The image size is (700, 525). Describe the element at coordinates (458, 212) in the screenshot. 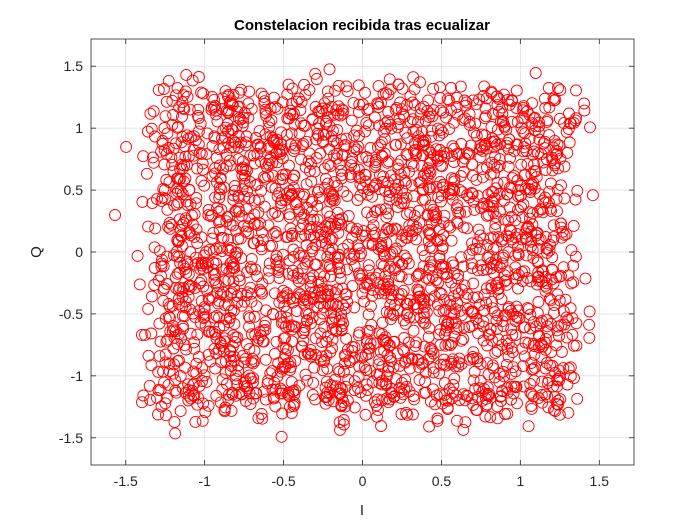

I see `scatter-point-2080` at that location.